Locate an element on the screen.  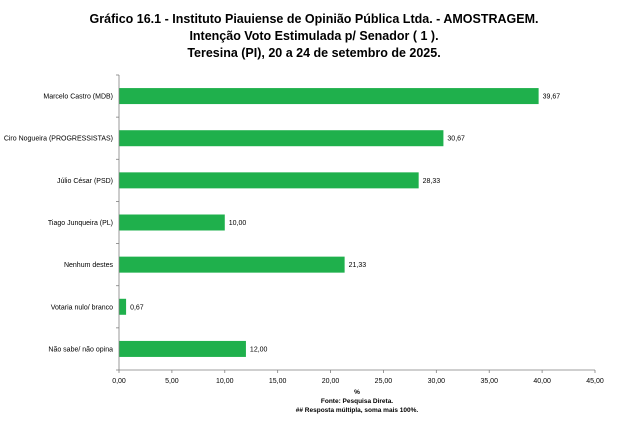
value-label-4: 10,00 is located at coordinates (238, 223).